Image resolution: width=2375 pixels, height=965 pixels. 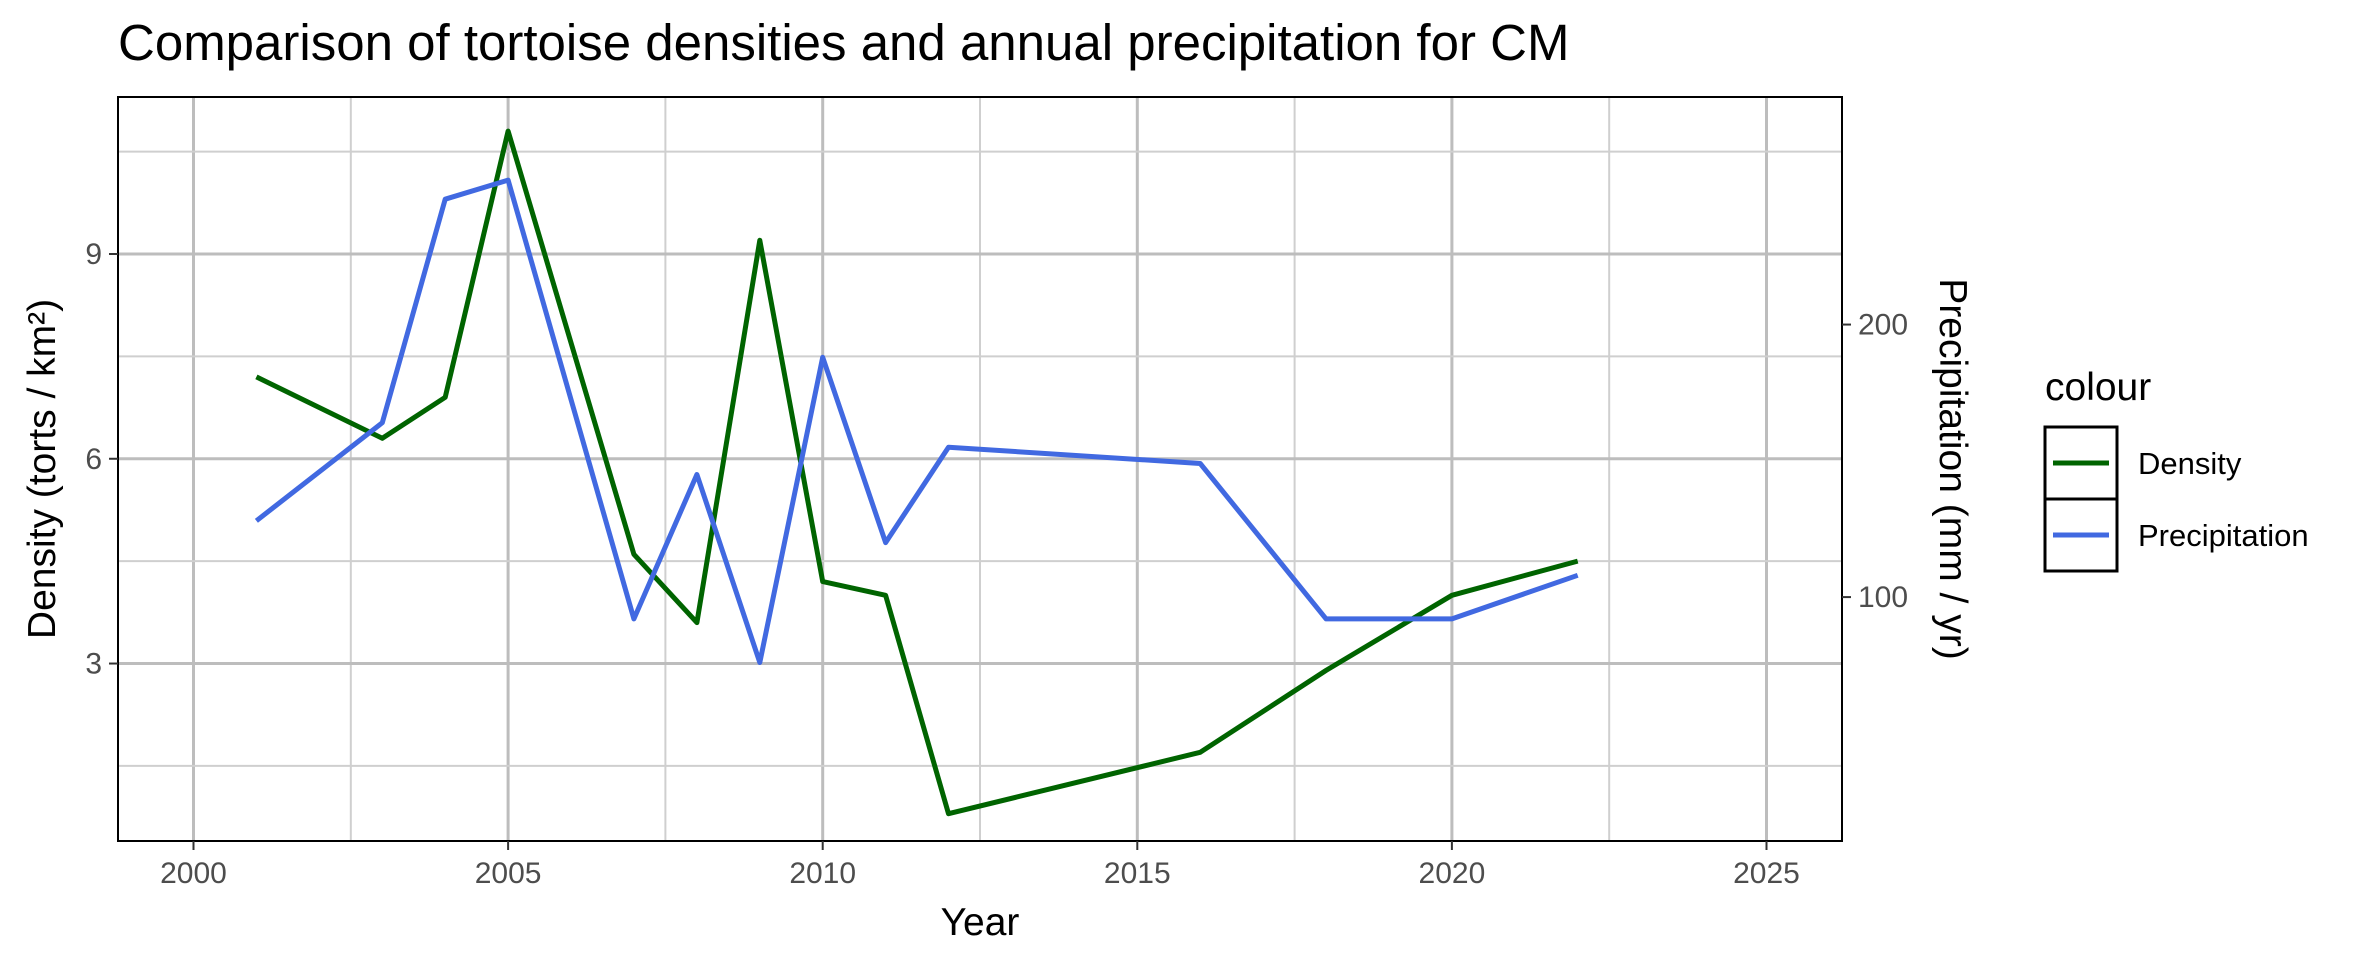 What do you see at coordinates (93, 664) in the screenshot?
I see `y-tick-label: 3` at bounding box center [93, 664].